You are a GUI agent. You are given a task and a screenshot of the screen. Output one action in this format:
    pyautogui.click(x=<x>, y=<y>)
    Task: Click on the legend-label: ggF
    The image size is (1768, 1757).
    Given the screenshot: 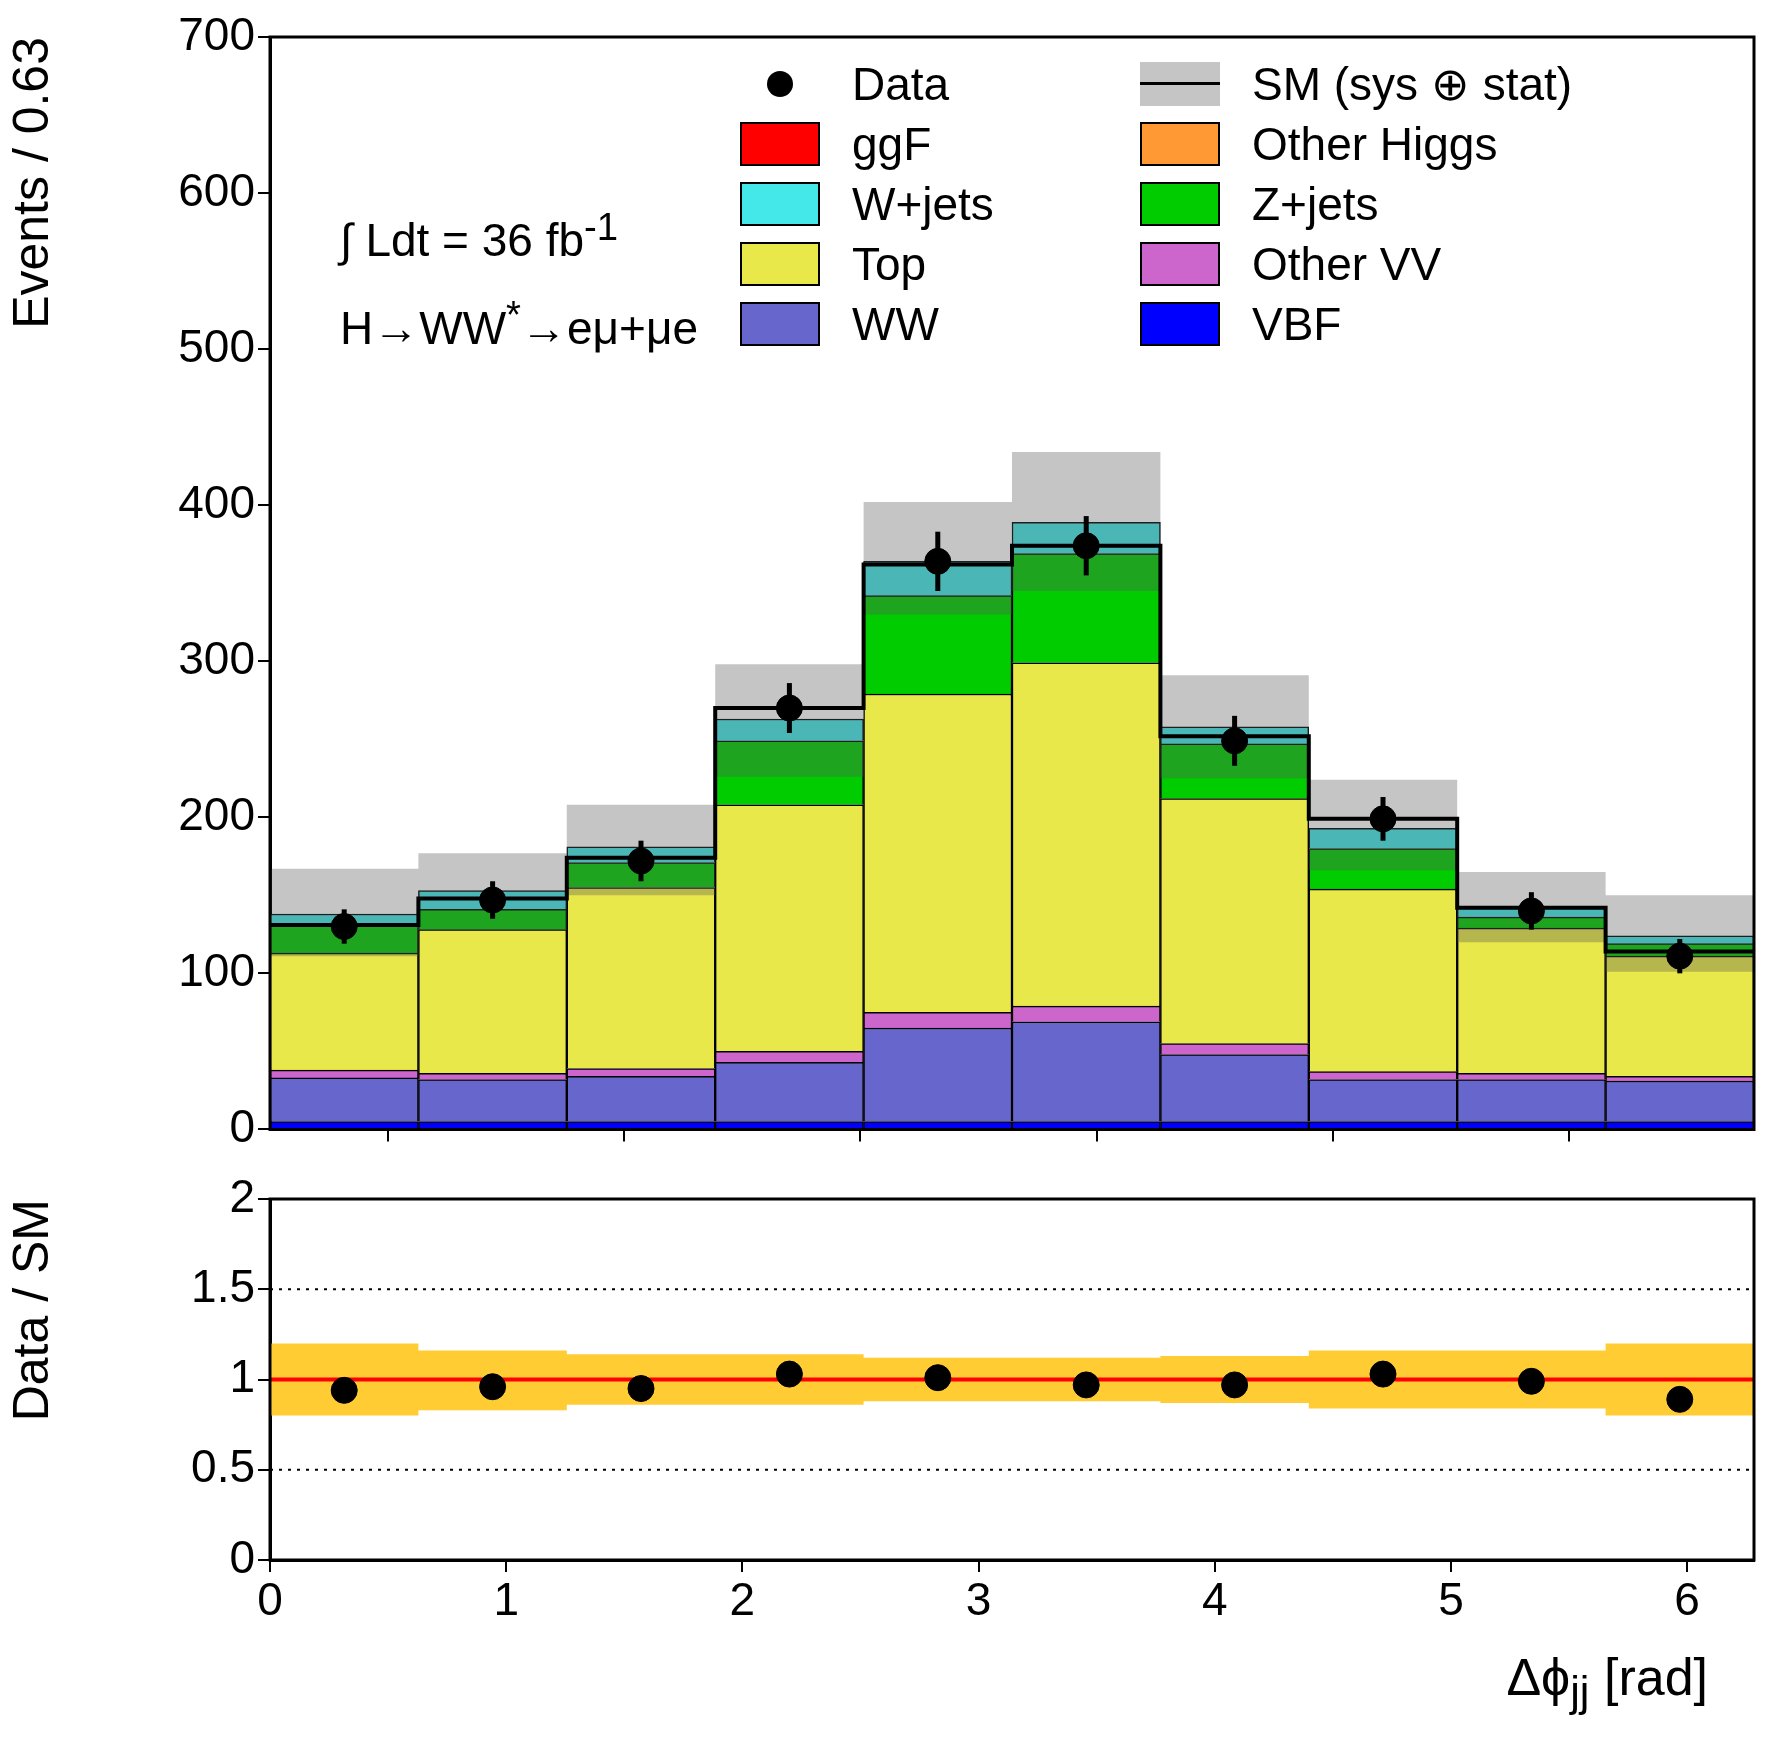 What is the action you would take?
    pyautogui.click(x=892, y=144)
    